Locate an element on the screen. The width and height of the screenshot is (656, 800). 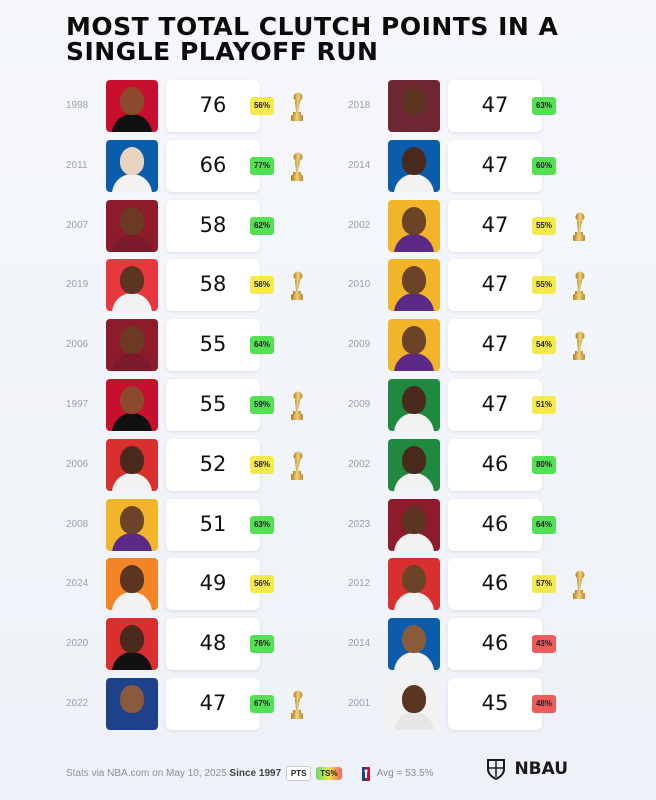
points-value: 52 is located at coordinates (213, 463).